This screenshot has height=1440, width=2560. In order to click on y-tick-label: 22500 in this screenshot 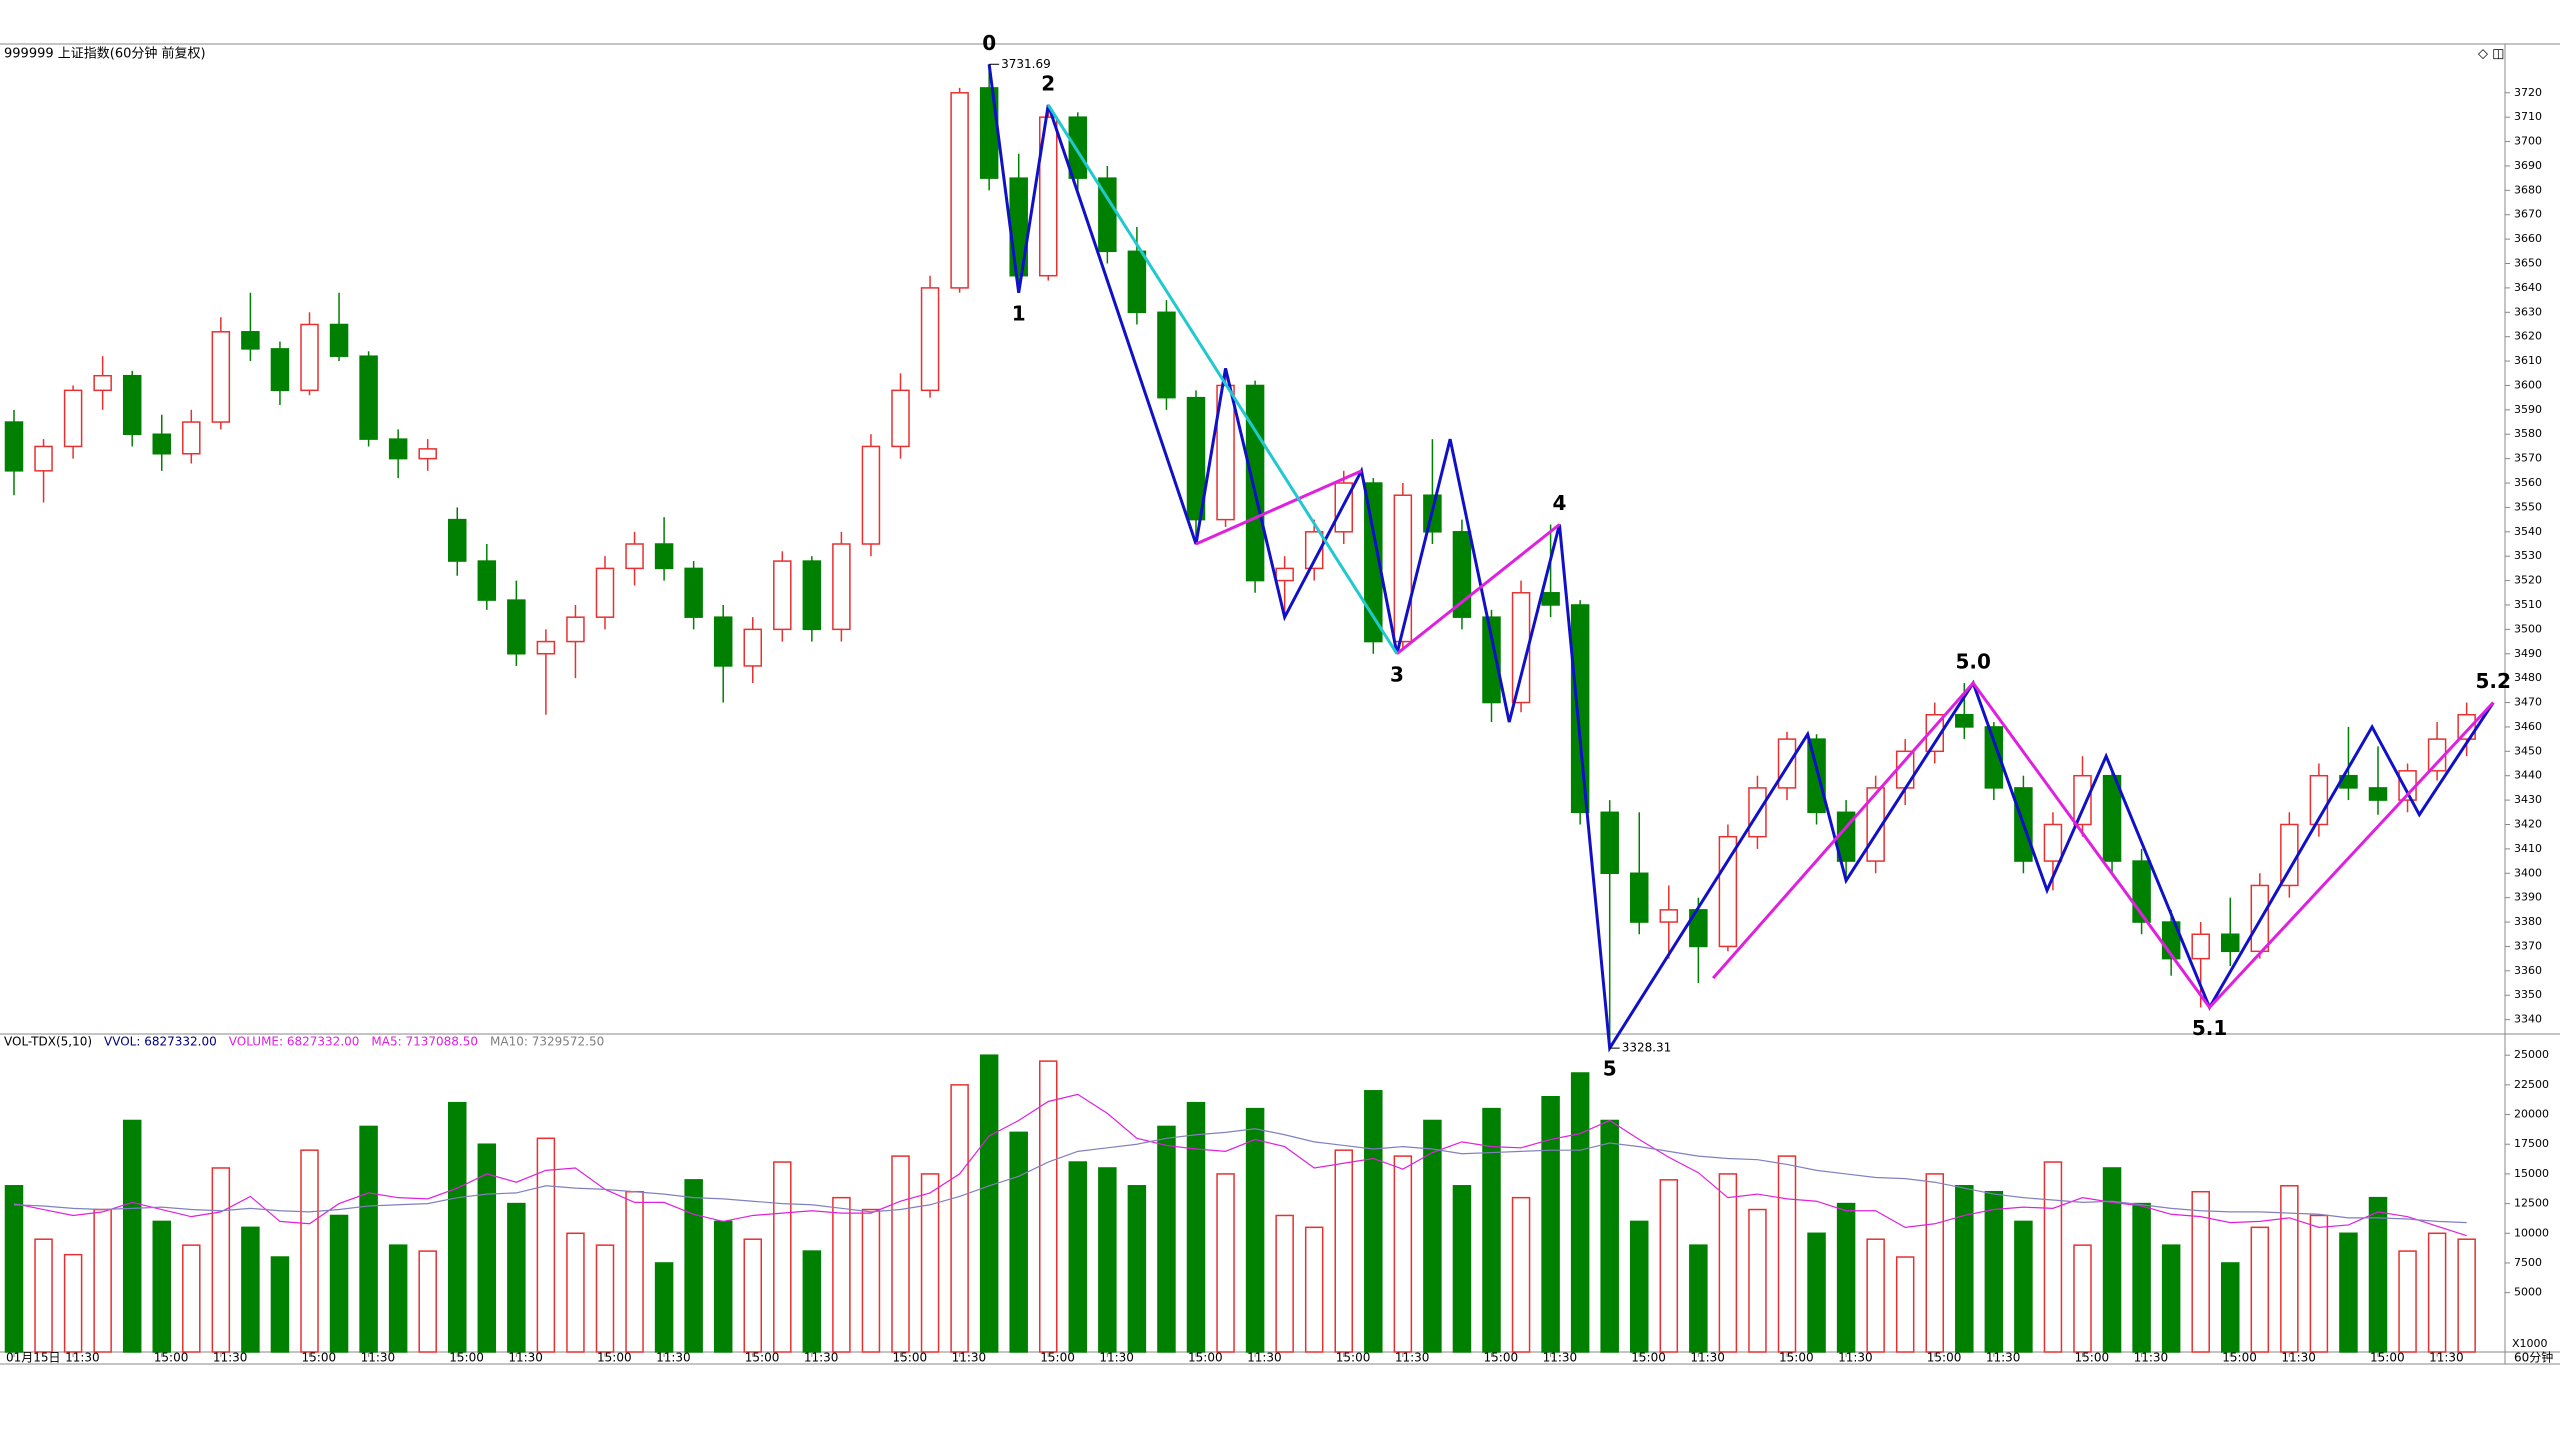, I will do `click(2531, 1084)`.